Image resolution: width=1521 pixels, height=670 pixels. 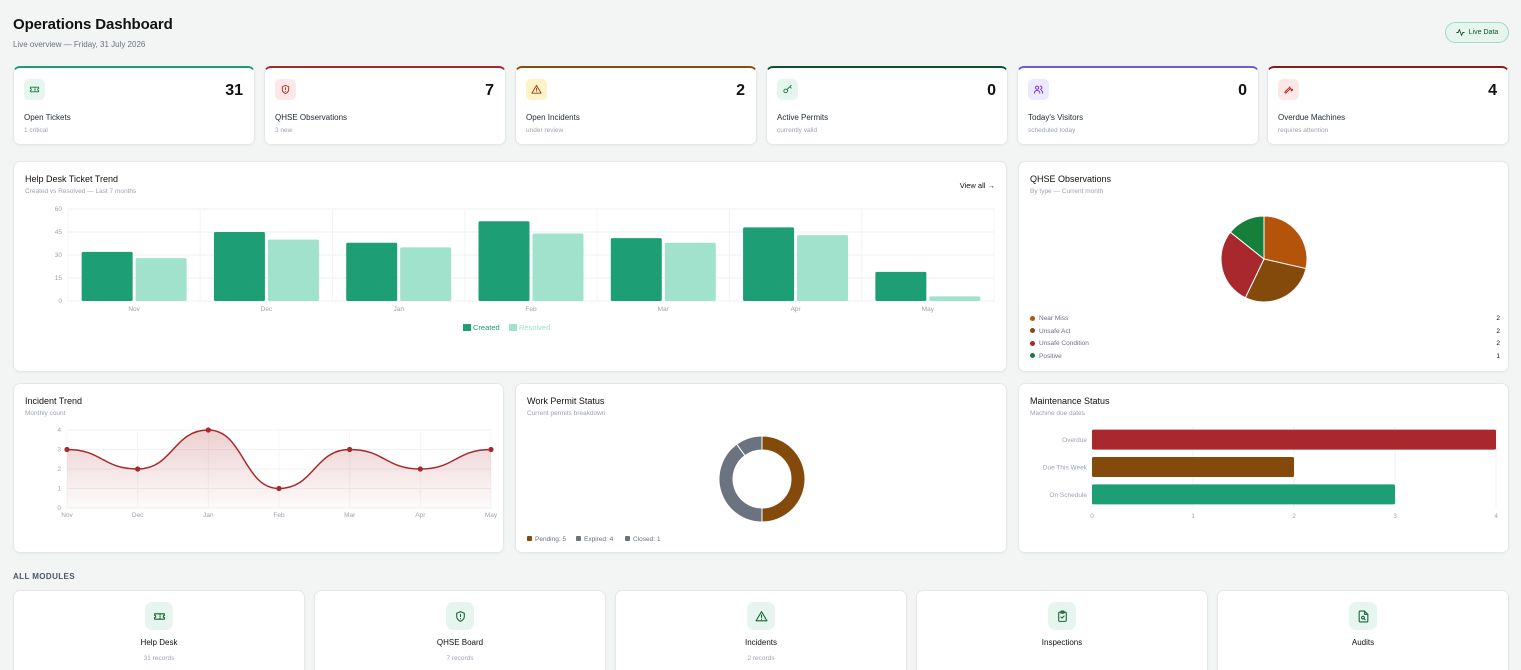 I want to click on module-card-help-desk: Help Desk 31 records, so click(x=159, y=630).